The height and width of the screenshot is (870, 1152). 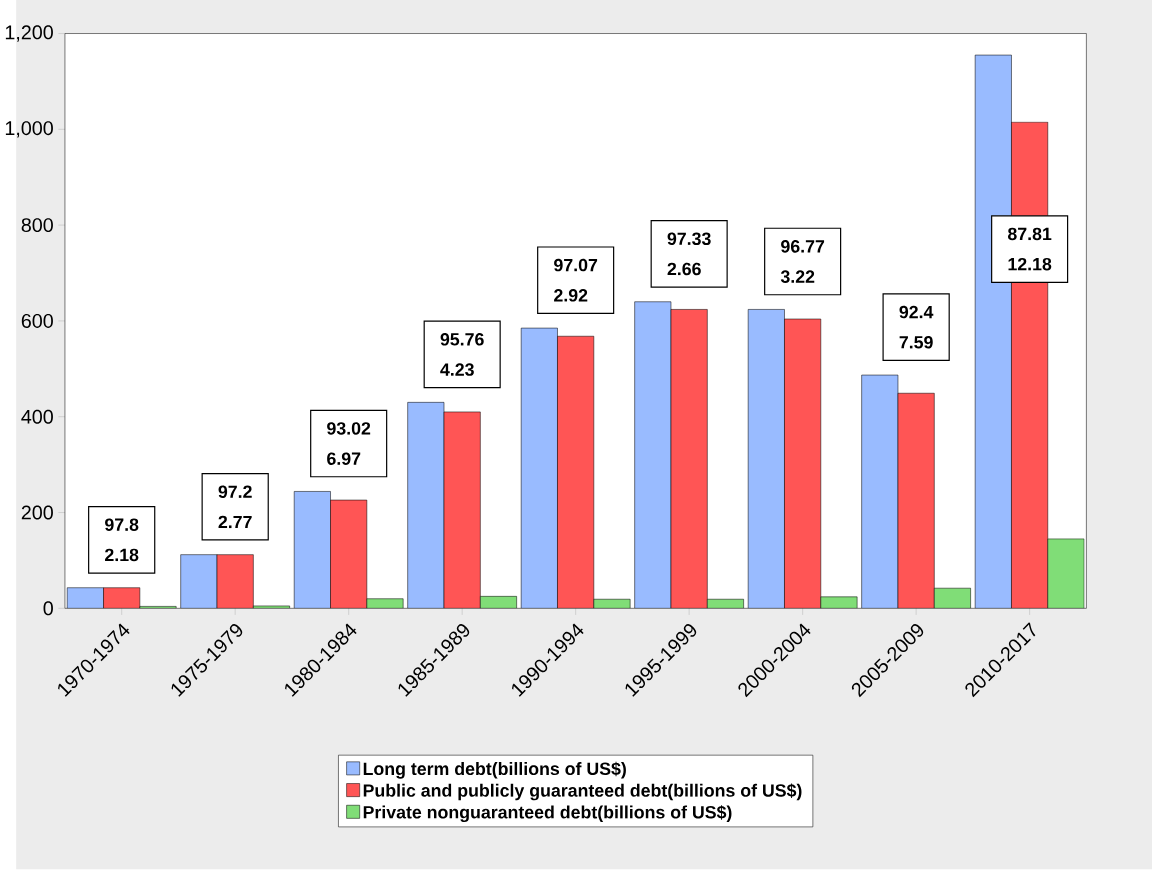 What do you see at coordinates (122, 555) in the screenshot?
I see `annotation: 2.18` at bounding box center [122, 555].